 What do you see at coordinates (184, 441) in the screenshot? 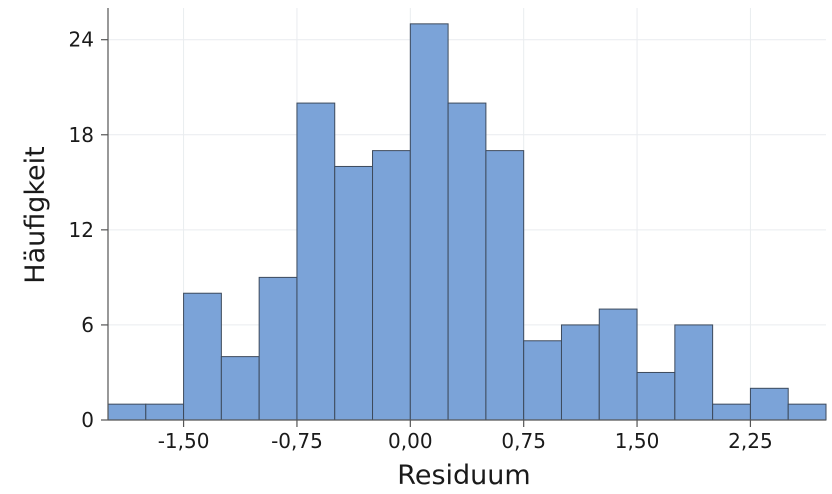
I see `x-tick-label: -1,50` at bounding box center [184, 441].